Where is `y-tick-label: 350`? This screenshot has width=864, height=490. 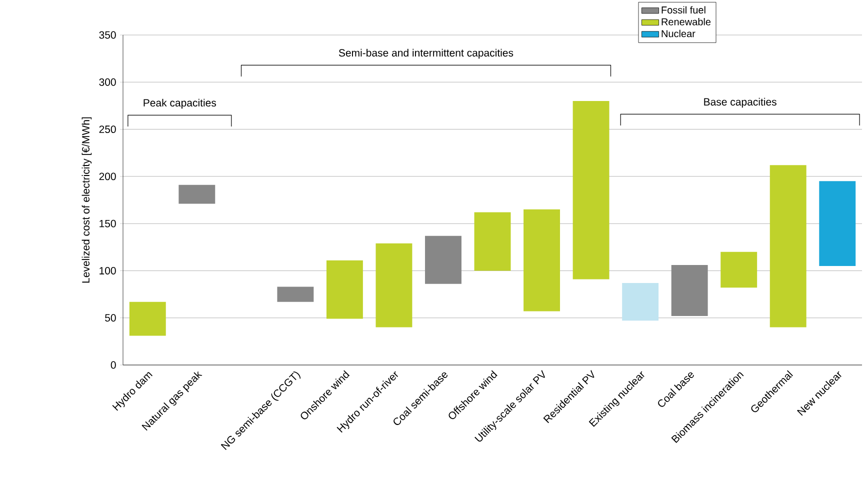
y-tick-label: 350 is located at coordinates (107, 35).